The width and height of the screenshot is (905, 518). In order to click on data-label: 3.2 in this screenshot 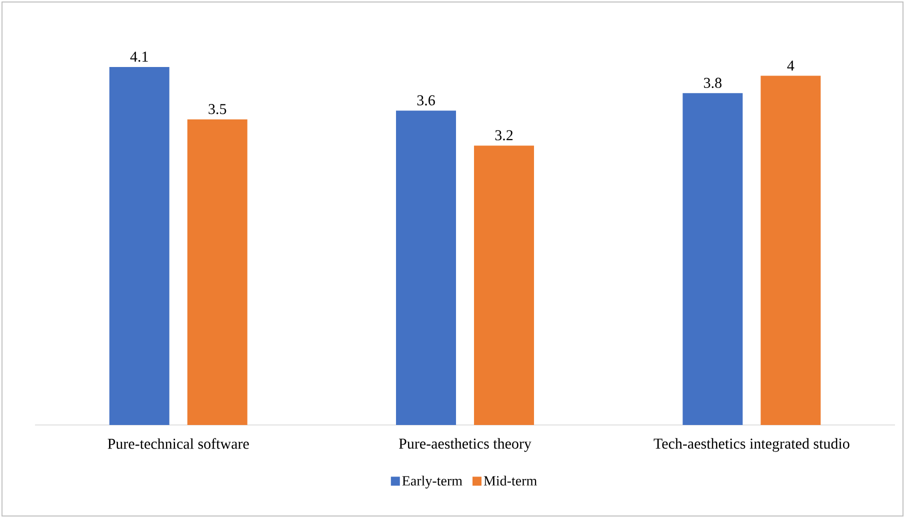, I will do `click(504, 135)`.